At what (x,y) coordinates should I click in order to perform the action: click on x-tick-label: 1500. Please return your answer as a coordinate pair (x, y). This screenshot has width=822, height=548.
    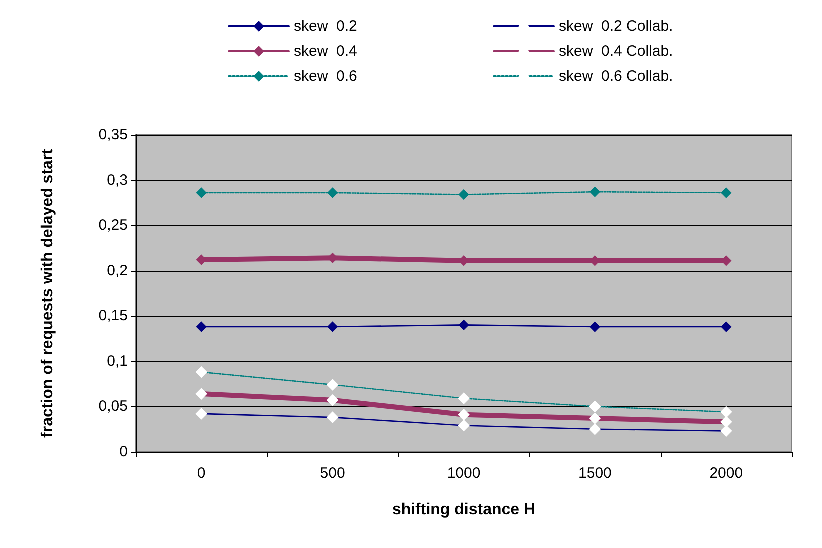
    Looking at the image, I should click on (595, 473).